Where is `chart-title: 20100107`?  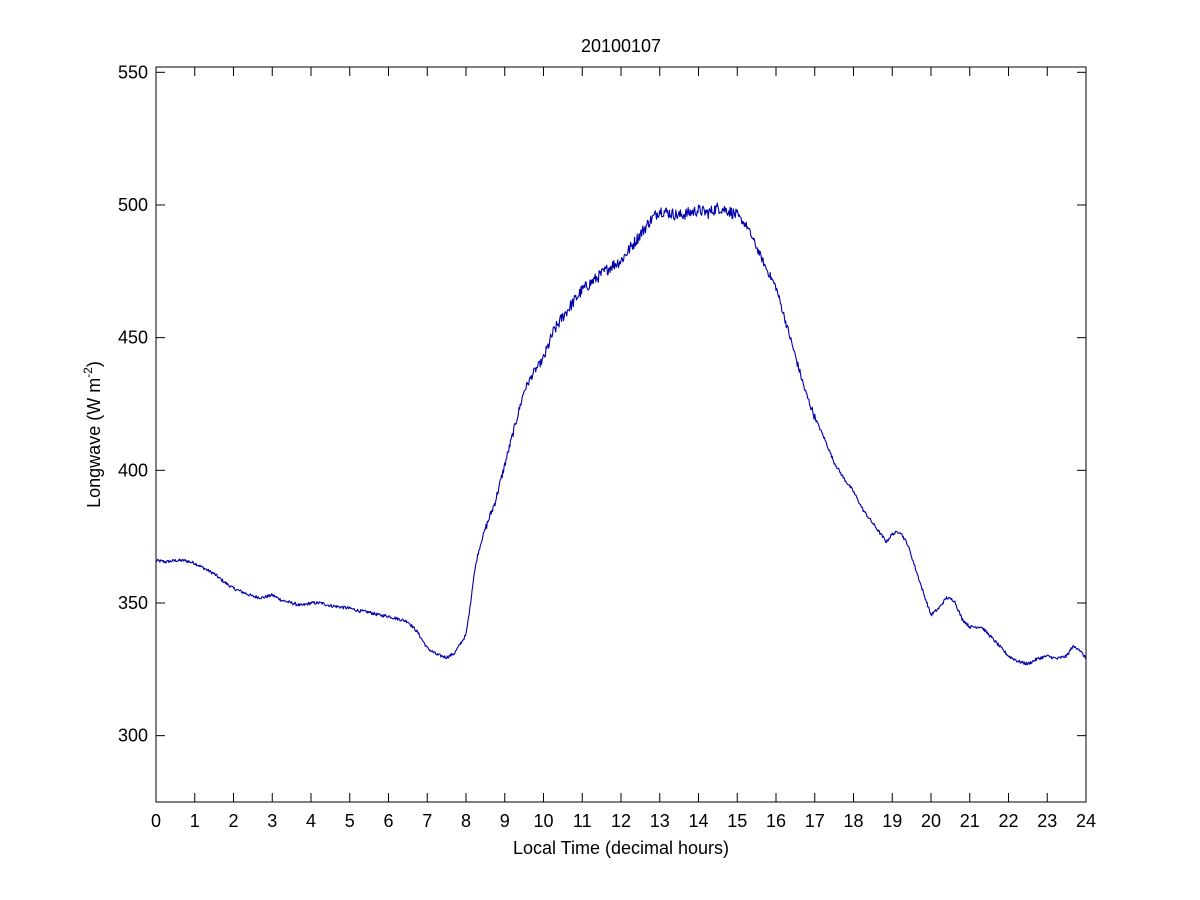
chart-title: 20100107 is located at coordinates (621, 46).